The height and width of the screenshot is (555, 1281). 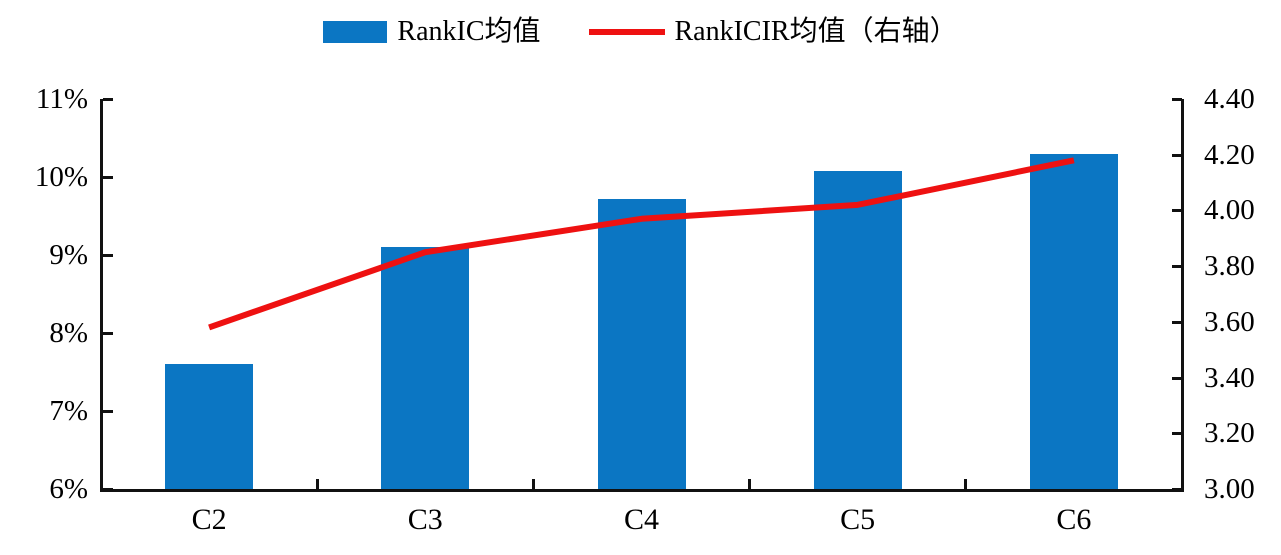 What do you see at coordinates (1229, 433) in the screenshot?
I see `y-axis-right-tick-label: 3.20` at bounding box center [1229, 433].